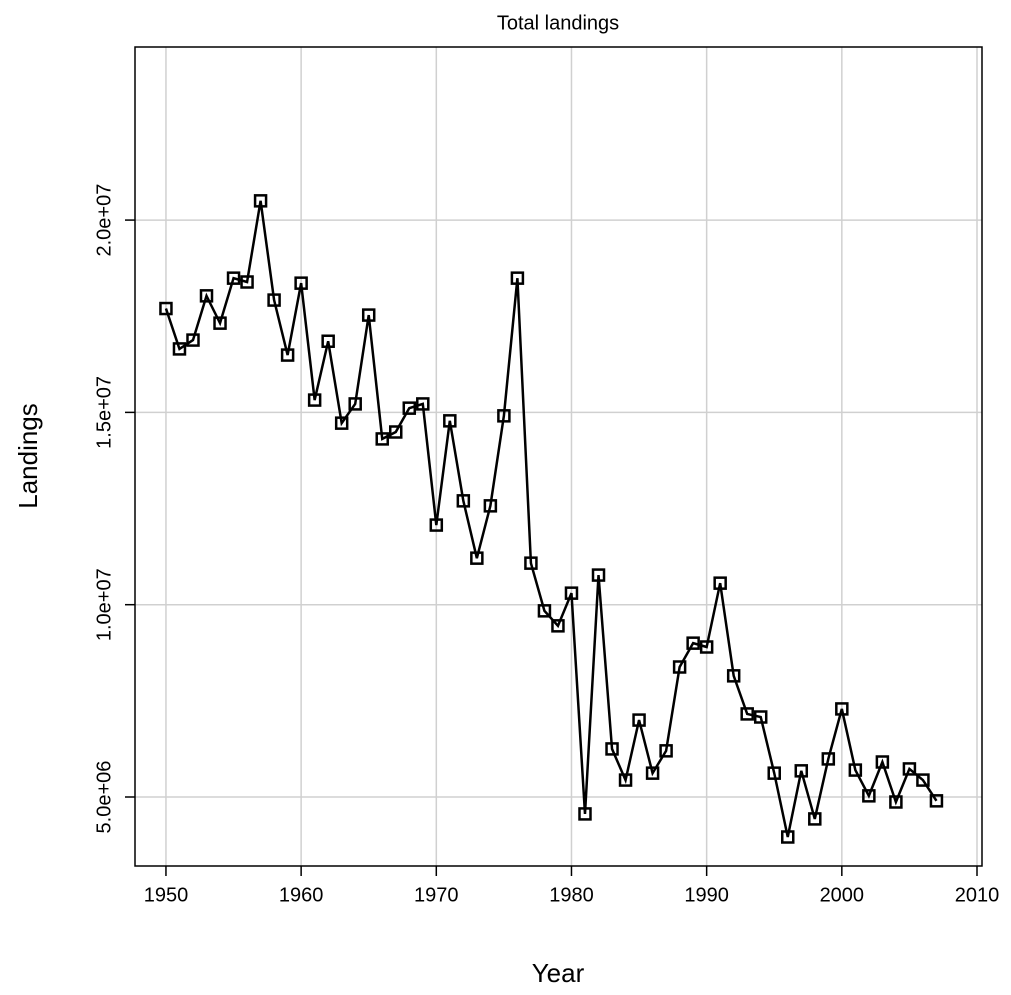 This screenshot has height=995, width=1011. I want to click on x-tick-label: 1950, so click(166, 895).